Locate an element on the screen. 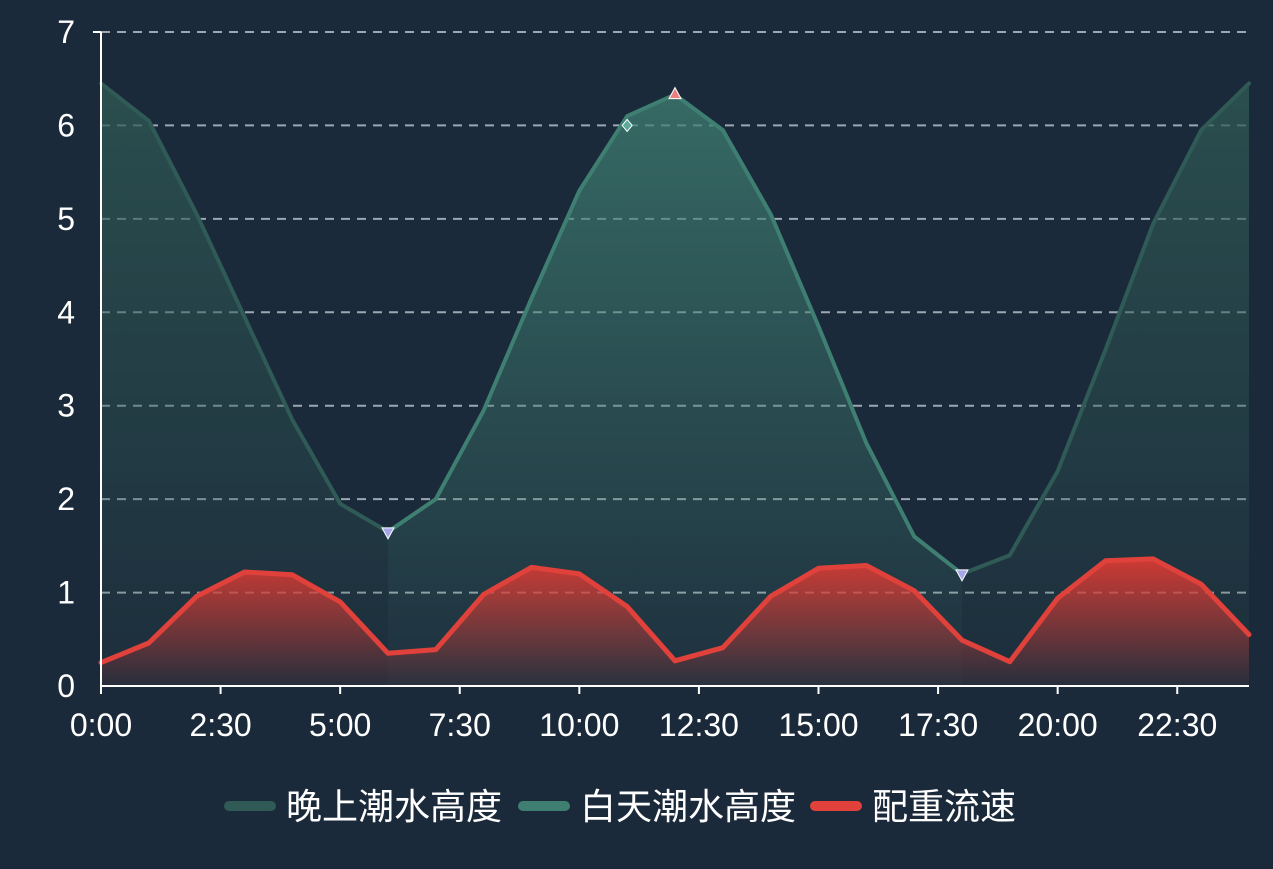 This screenshot has width=1273, height=869. y-tick-label-5: 5 is located at coordinates (66, 219).